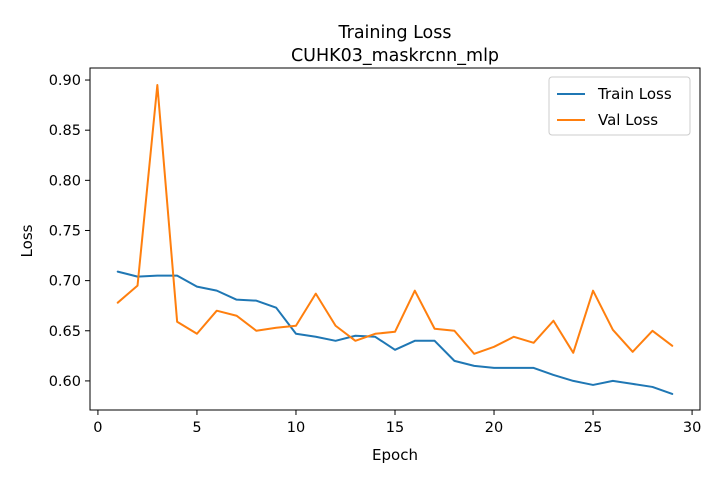  Describe the element at coordinates (395, 428) in the screenshot. I see `x-tick-label: 15` at that location.